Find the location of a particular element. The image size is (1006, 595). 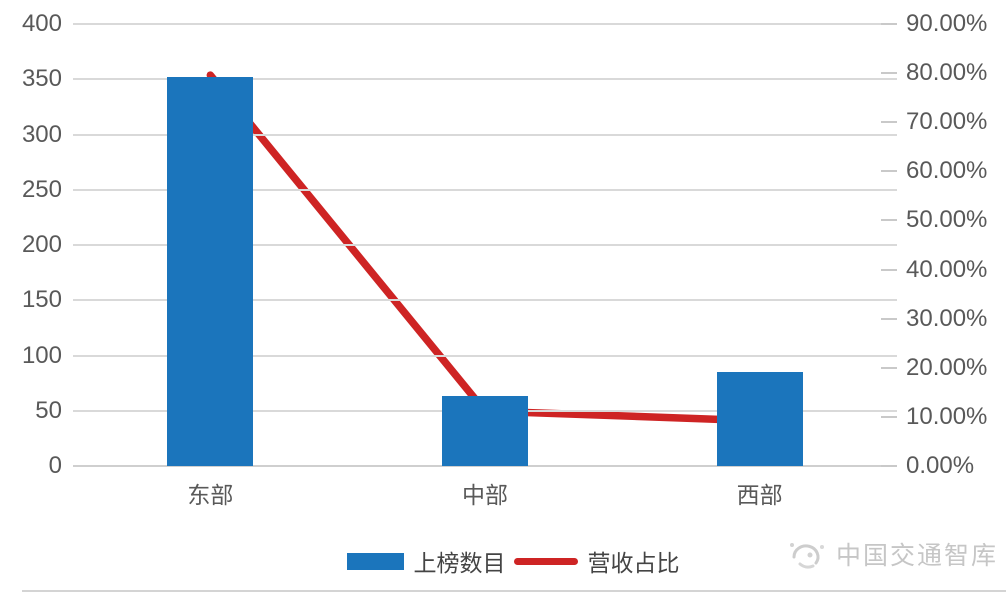

line-series-swatch is located at coordinates (545, 561).